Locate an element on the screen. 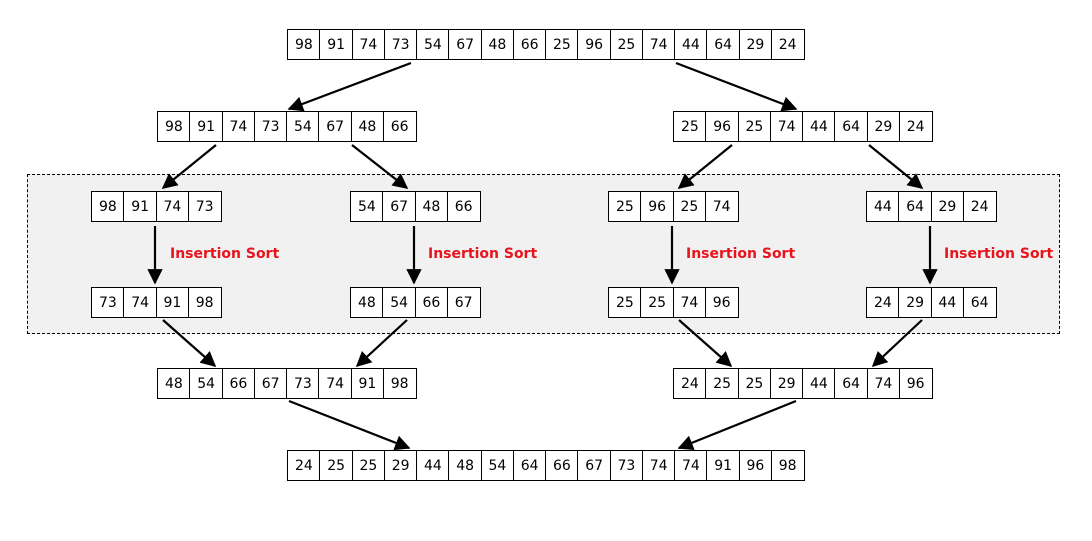 Image resolution: width=1092 pixels, height=541 pixels. insertion-sort-label-3: Insertion Sort is located at coordinates (741, 254).